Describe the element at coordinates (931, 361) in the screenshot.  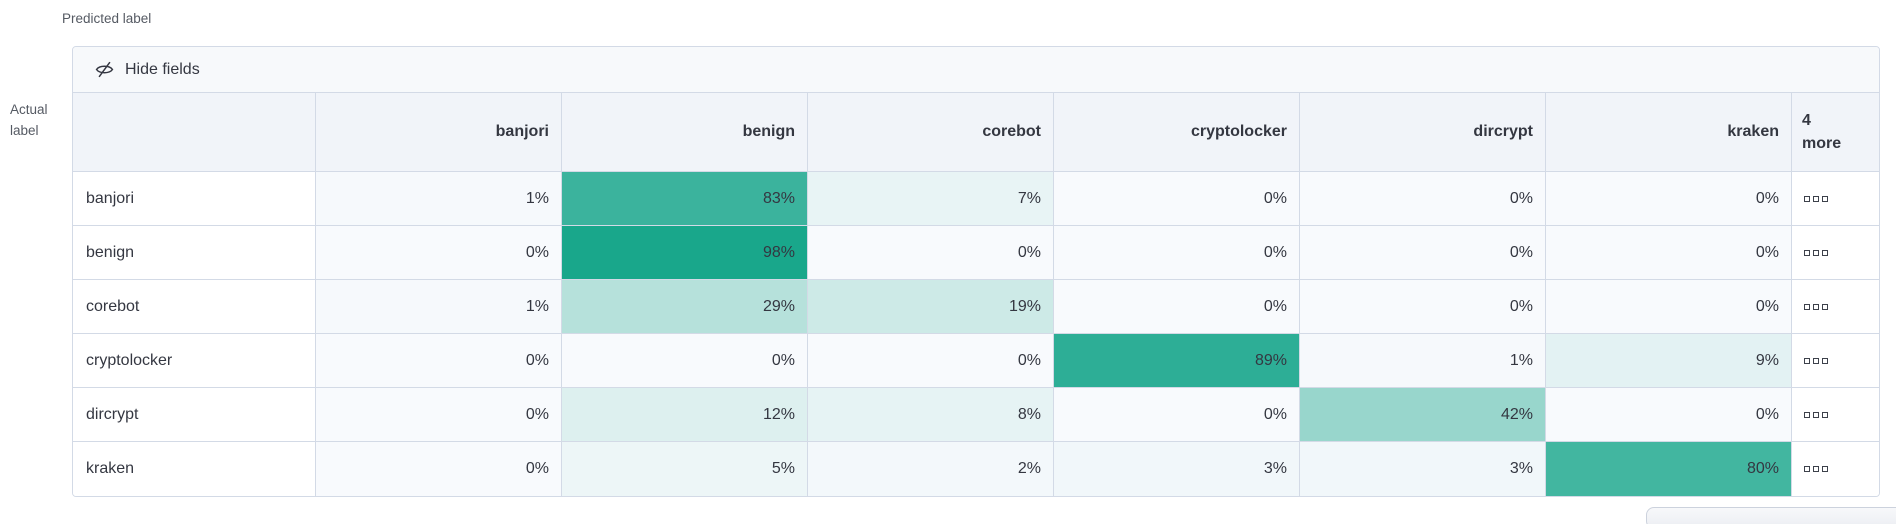
I see `matrix-cell-cryptolocker-corebot: 0%` at that location.